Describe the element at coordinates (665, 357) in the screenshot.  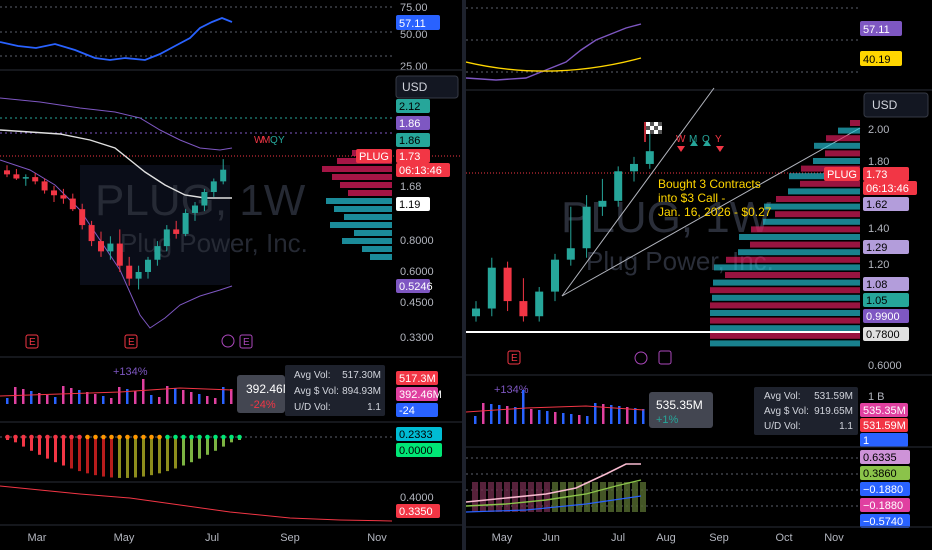
I see `event-marker-box` at that location.